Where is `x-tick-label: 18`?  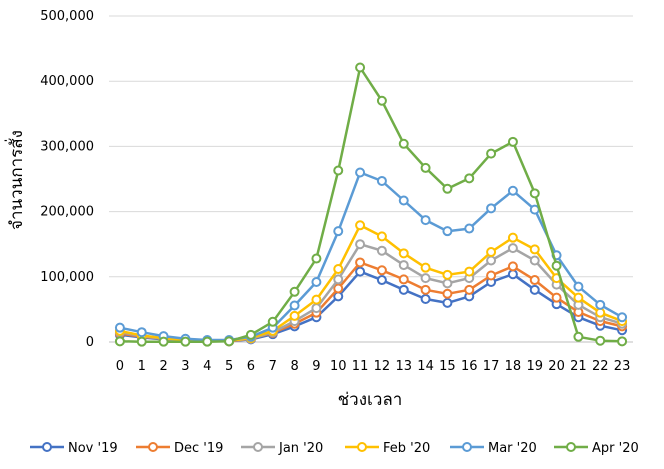
x-tick-label: 18 is located at coordinates (513, 366).